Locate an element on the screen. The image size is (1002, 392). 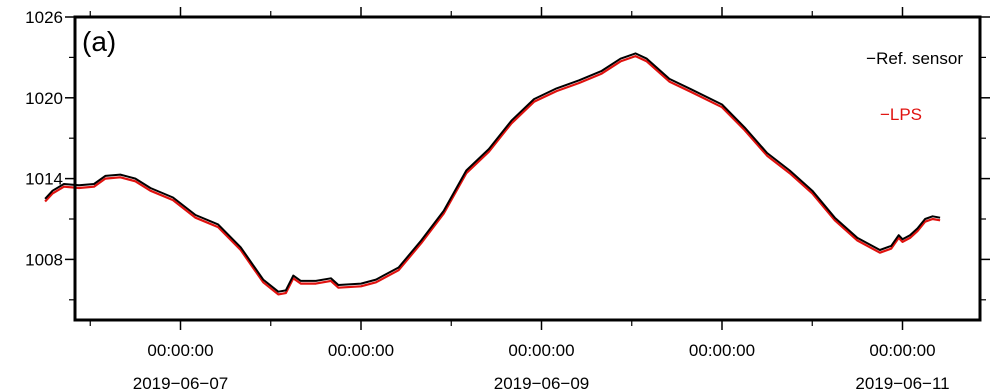
y-tick-label: 1026 is located at coordinates (44, 17).